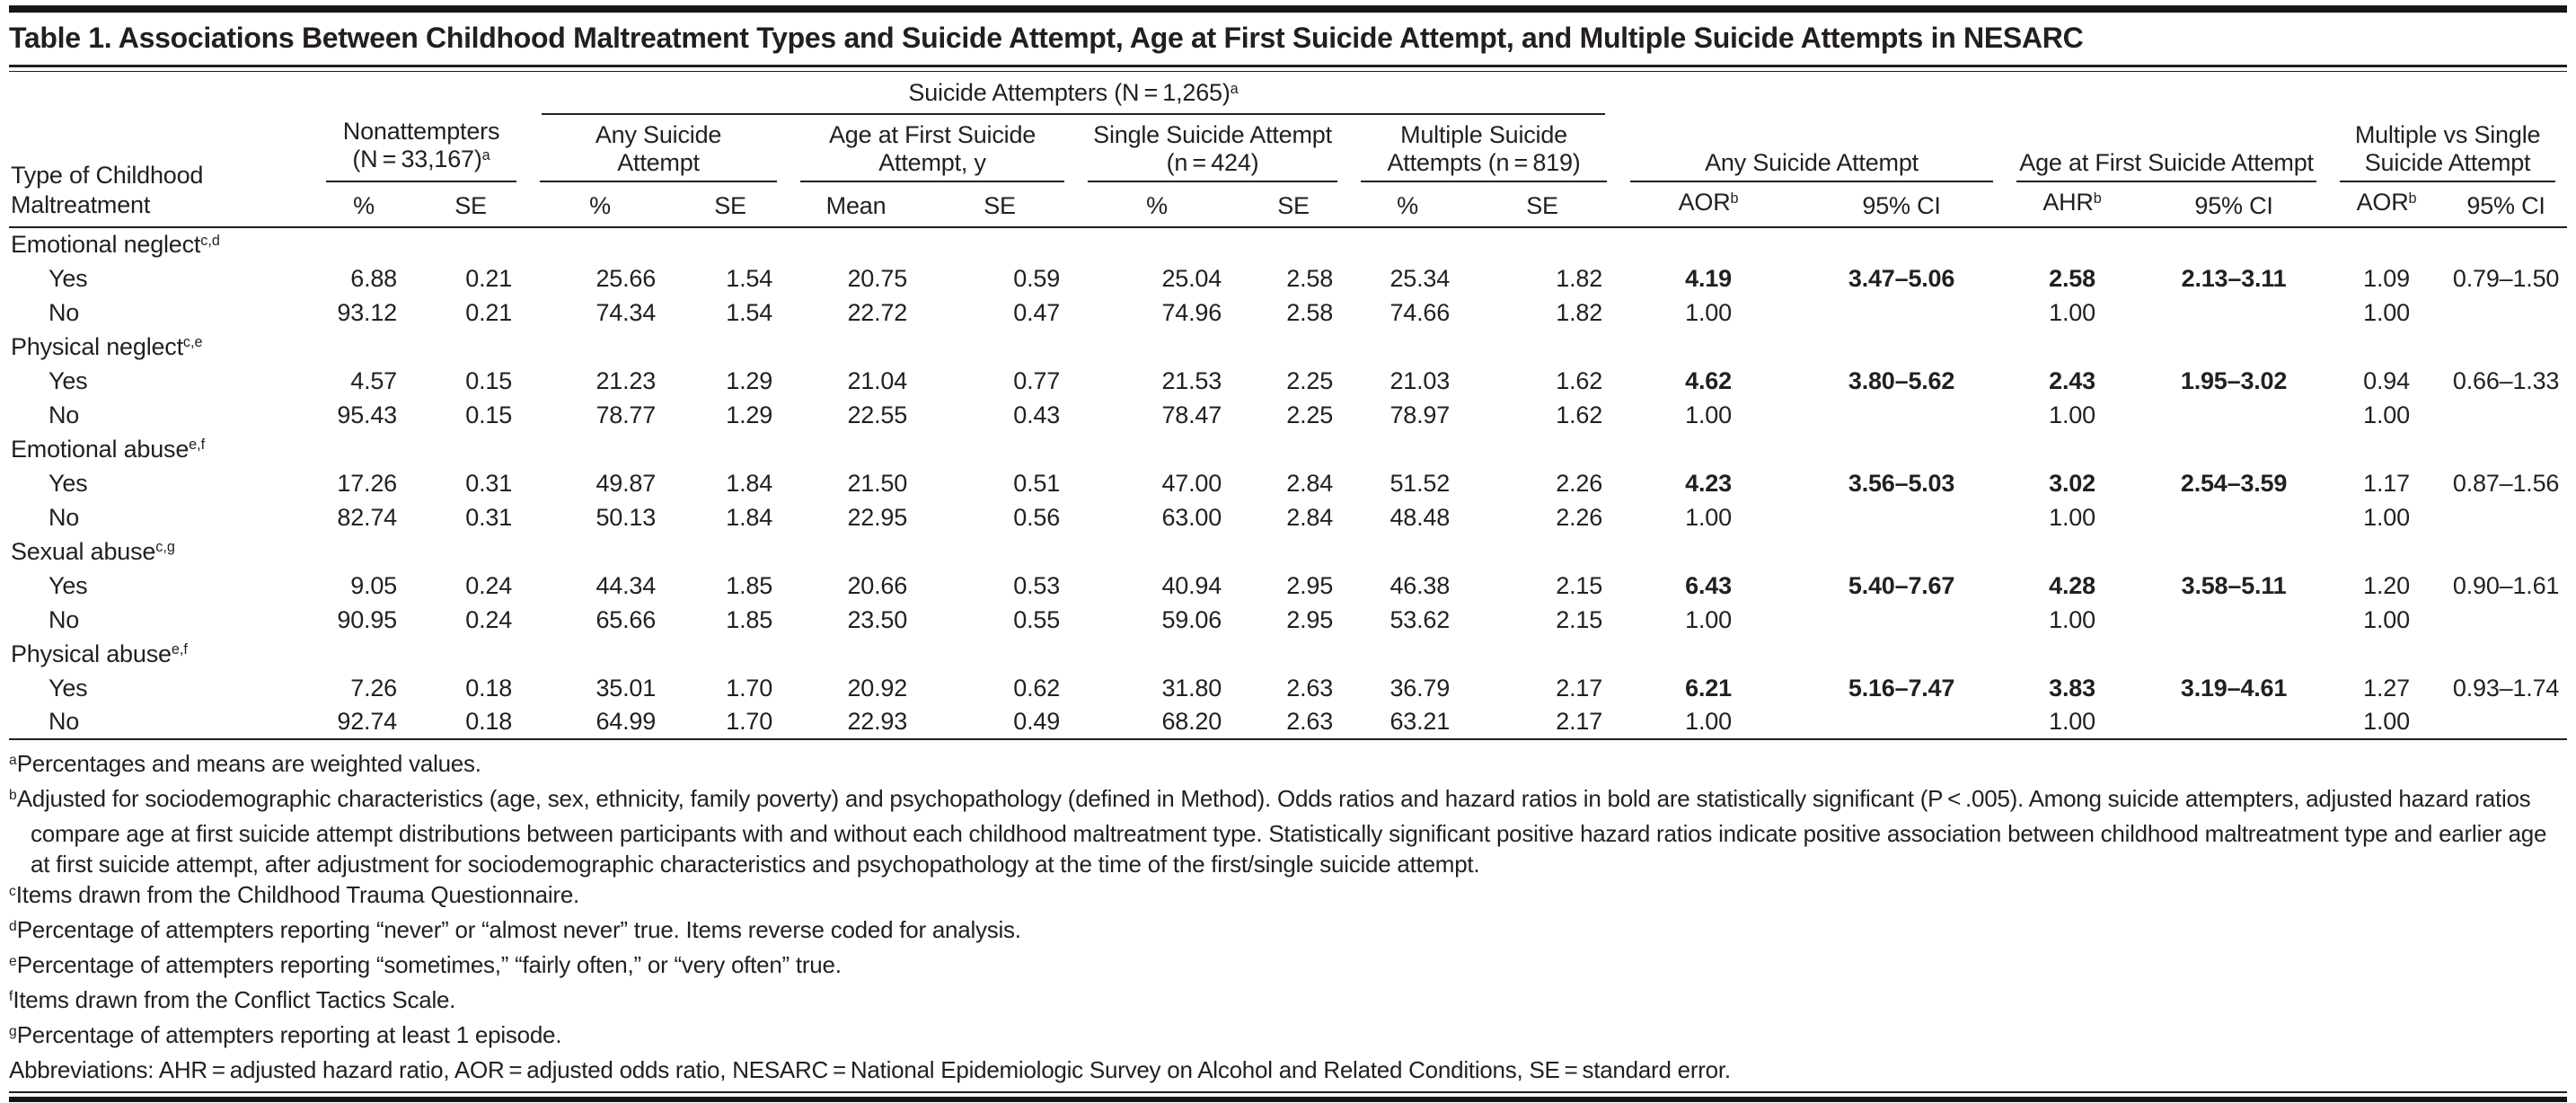 This screenshot has height=1103, width=2576. I want to click on data-cell: 74.96, so click(1191, 312).